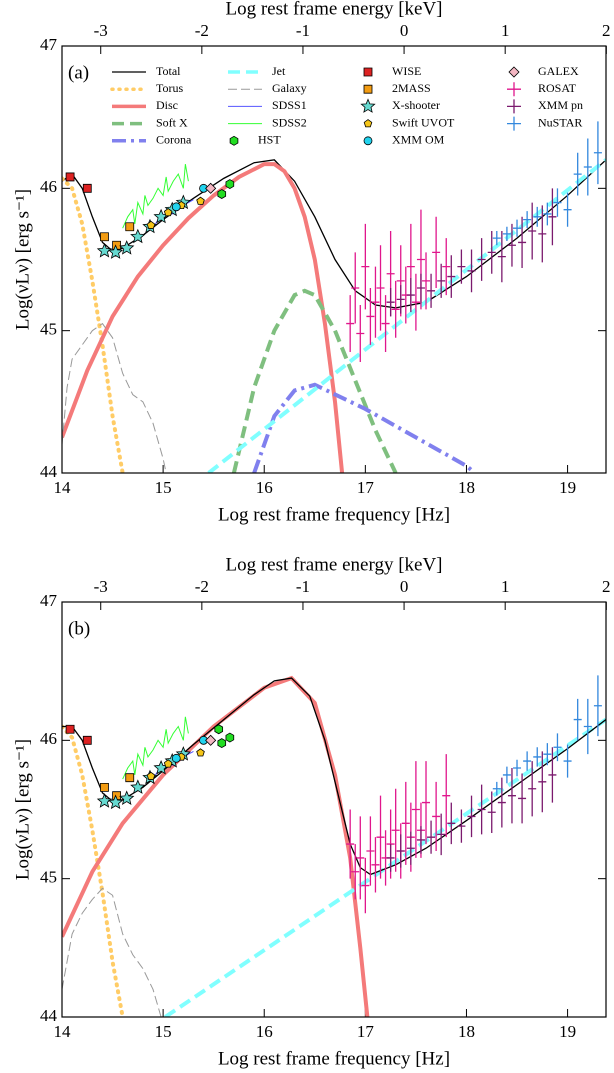 The width and height of the screenshot is (614, 1073). What do you see at coordinates (289, 88) in the screenshot?
I see `legend-label: Galaxy` at bounding box center [289, 88].